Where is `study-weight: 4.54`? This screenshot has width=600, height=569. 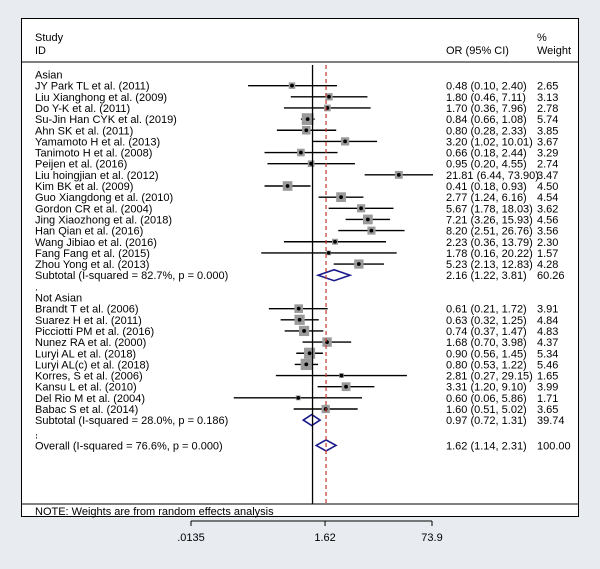 study-weight: 4.54 is located at coordinates (547, 198).